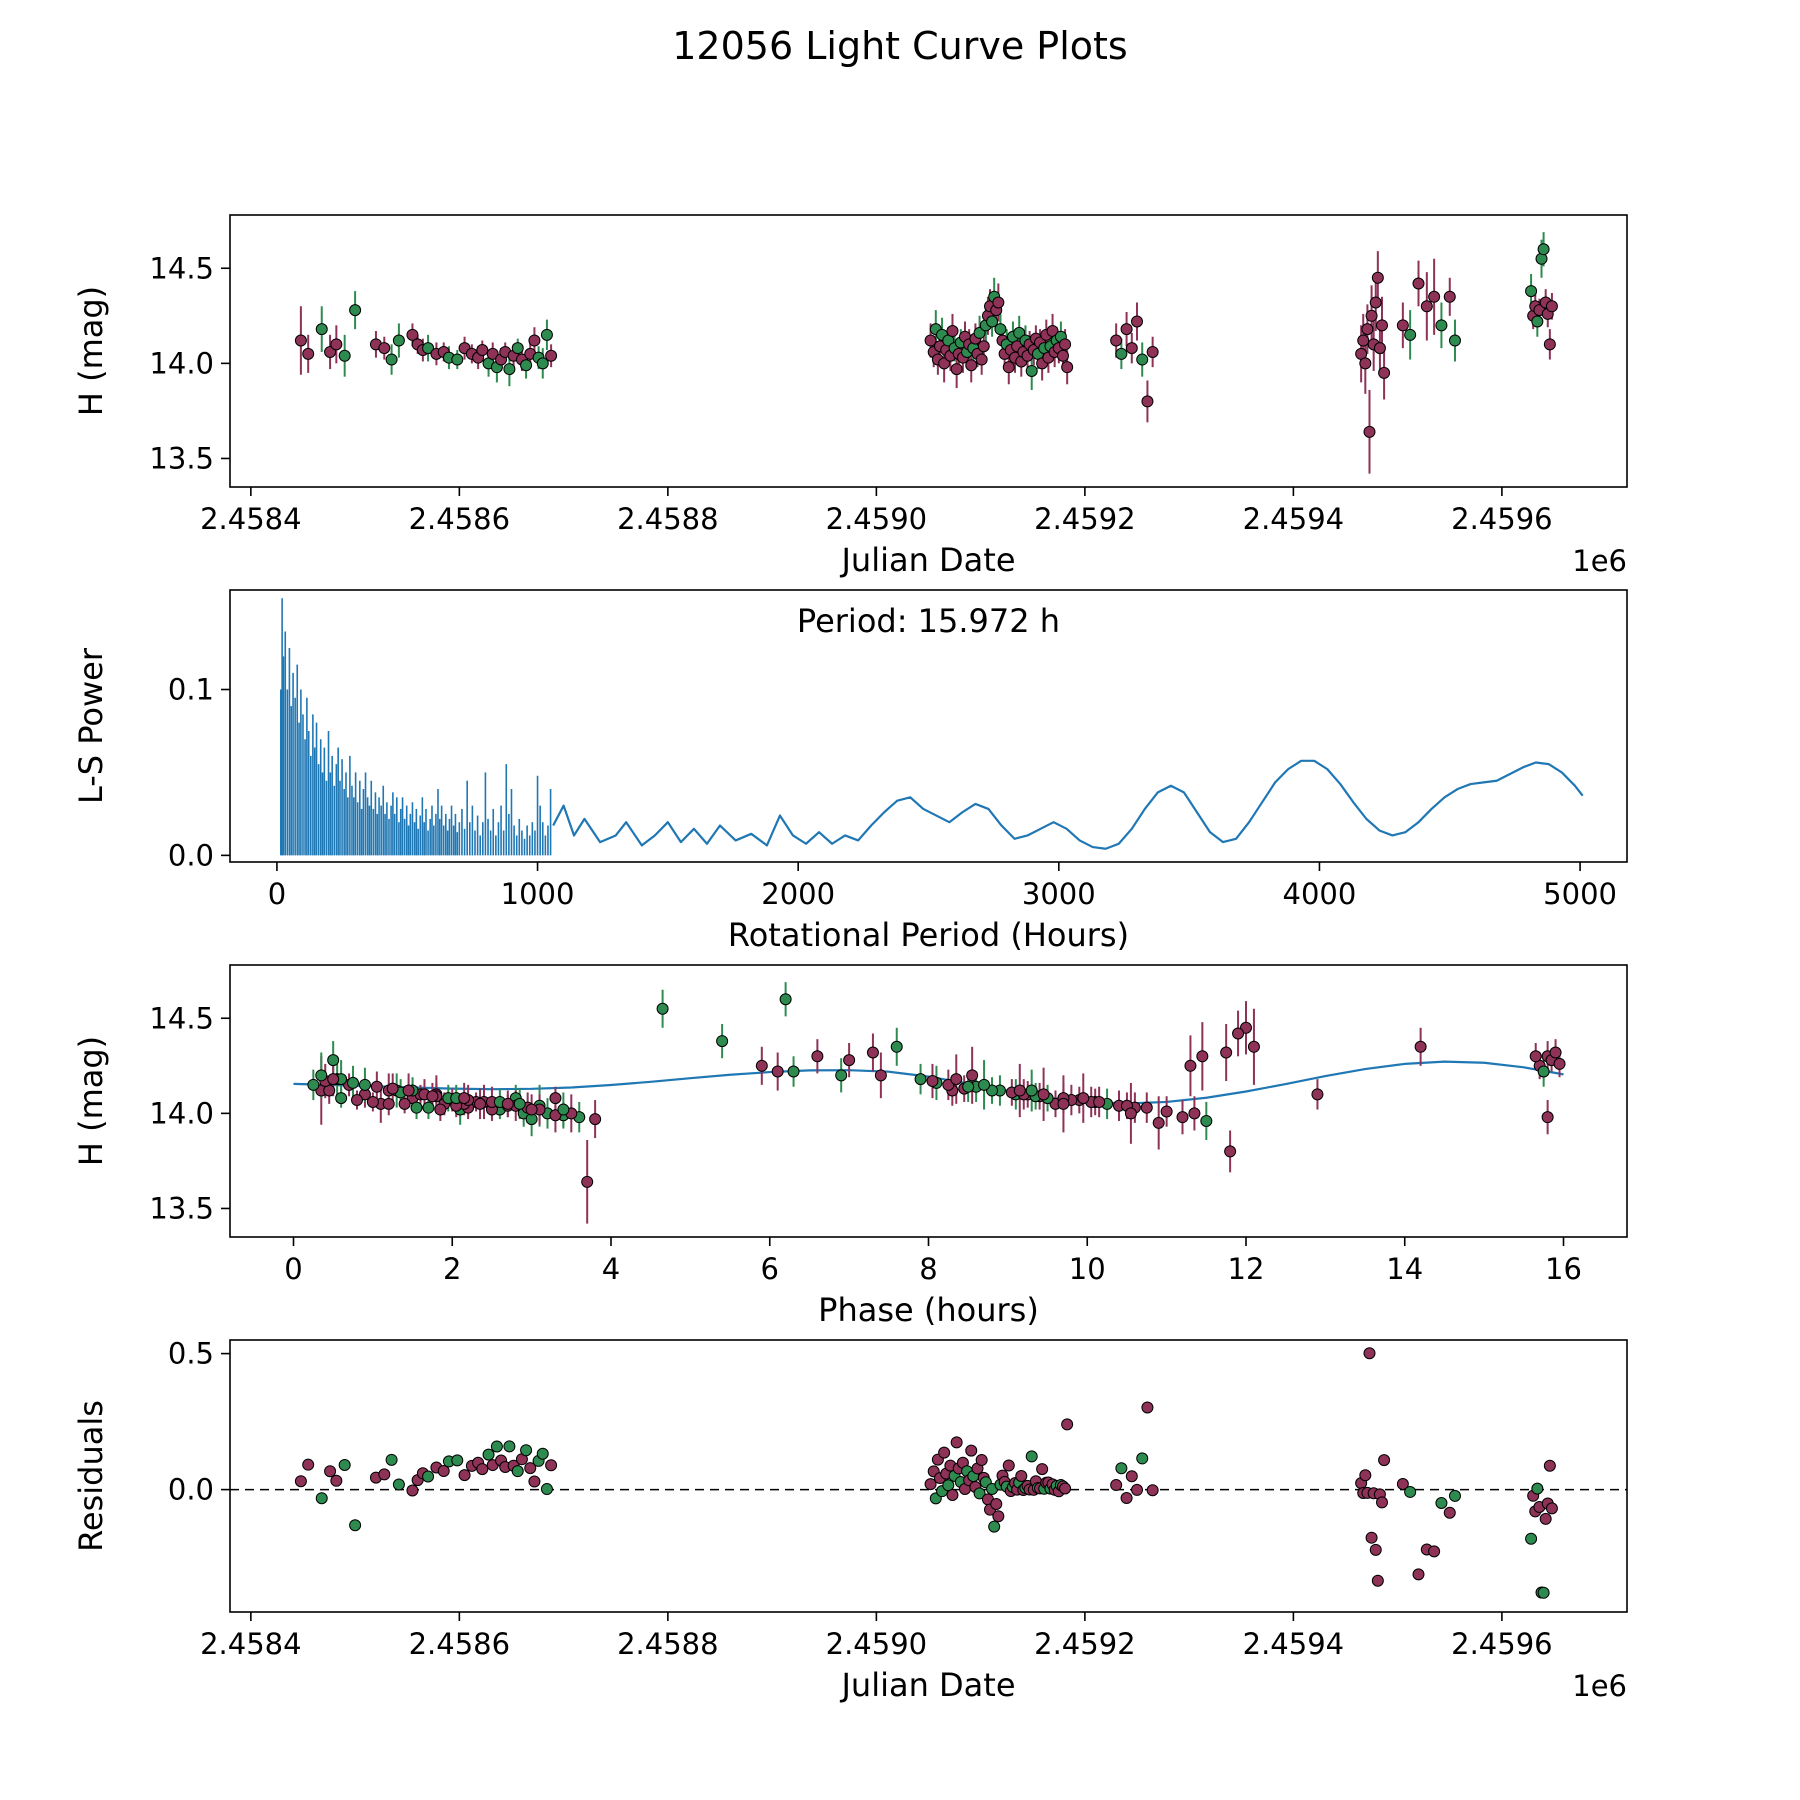 The width and height of the screenshot is (1800, 1800). Describe the element at coordinates (91, 351) in the screenshot. I see `y-axis-label: H (mag)` at that location.